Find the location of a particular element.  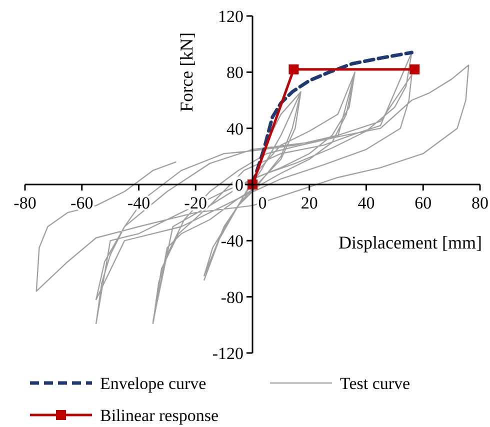

legend-label: Bilinear response is located at coordinates (159, 415).